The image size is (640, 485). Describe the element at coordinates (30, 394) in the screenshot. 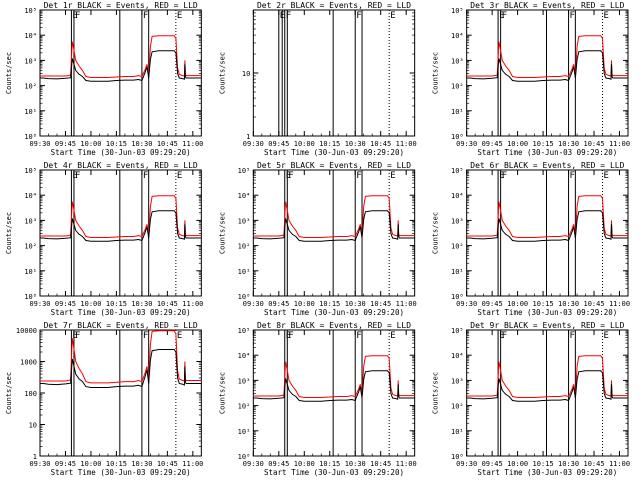

I see `y-tick-label: 100` at that location.